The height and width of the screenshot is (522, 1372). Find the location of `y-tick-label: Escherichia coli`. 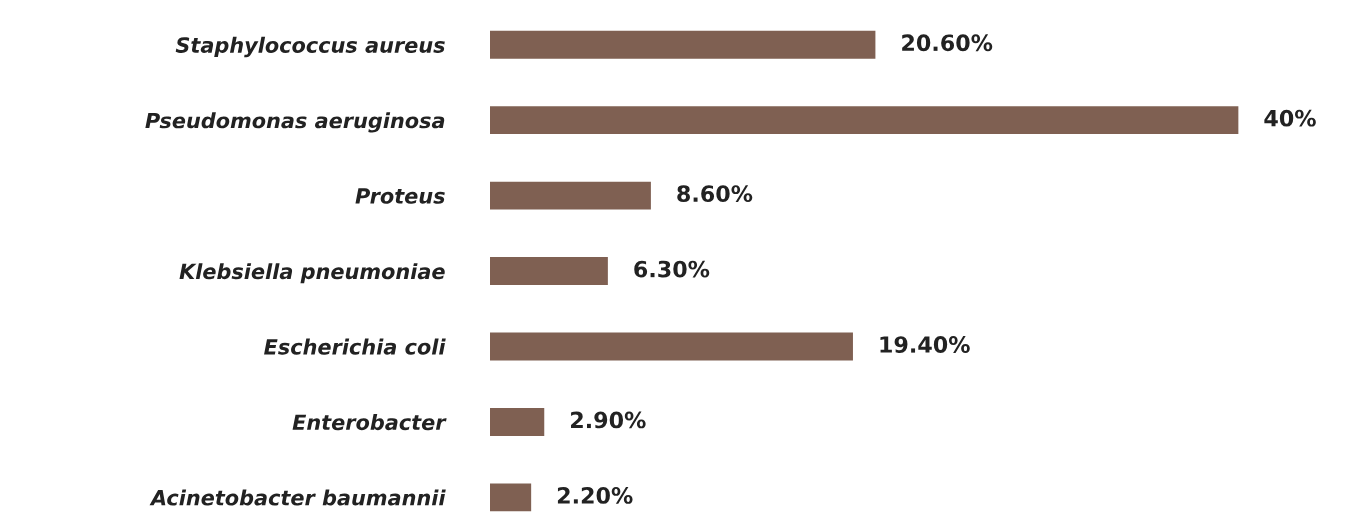

y-tick-label: Escherichia coli is located at coordinates (355, 346).